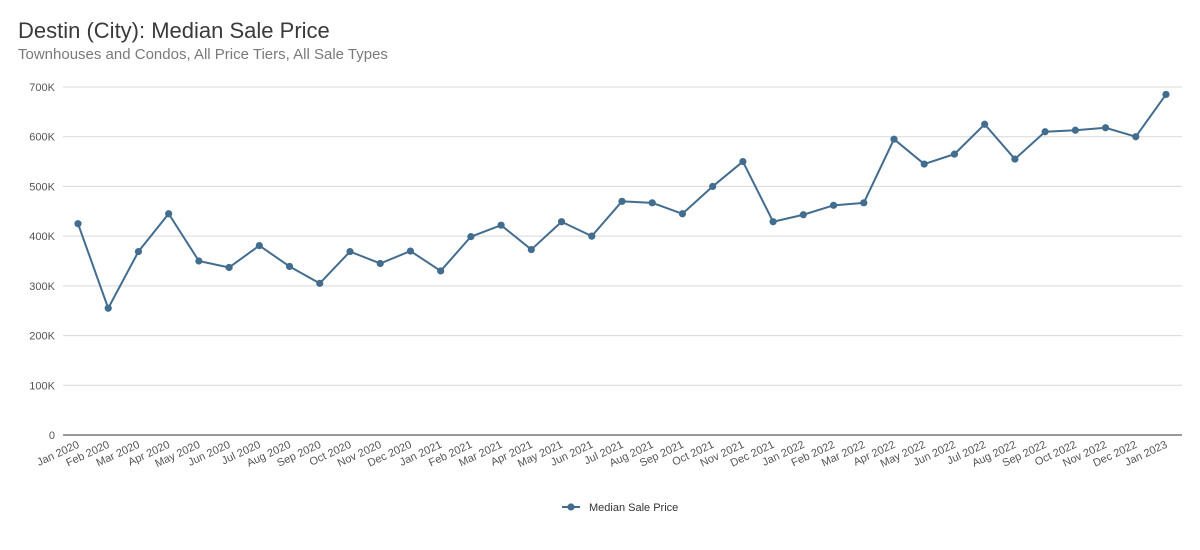 This screenshot has height=550, width=1200. Describe the element at coordinates (633, 508) in the screenshot. I see `legend-label: Median Sale Price` at that location.